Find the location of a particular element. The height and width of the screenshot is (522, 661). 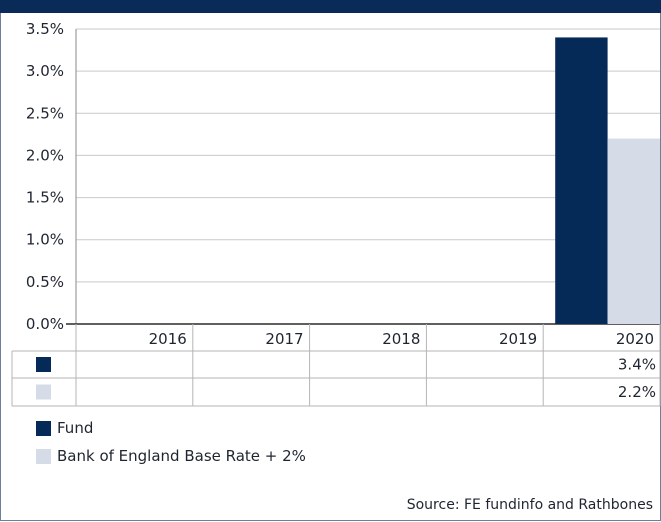

x-tick-label: 2019 is located at coordinates (518, 339).